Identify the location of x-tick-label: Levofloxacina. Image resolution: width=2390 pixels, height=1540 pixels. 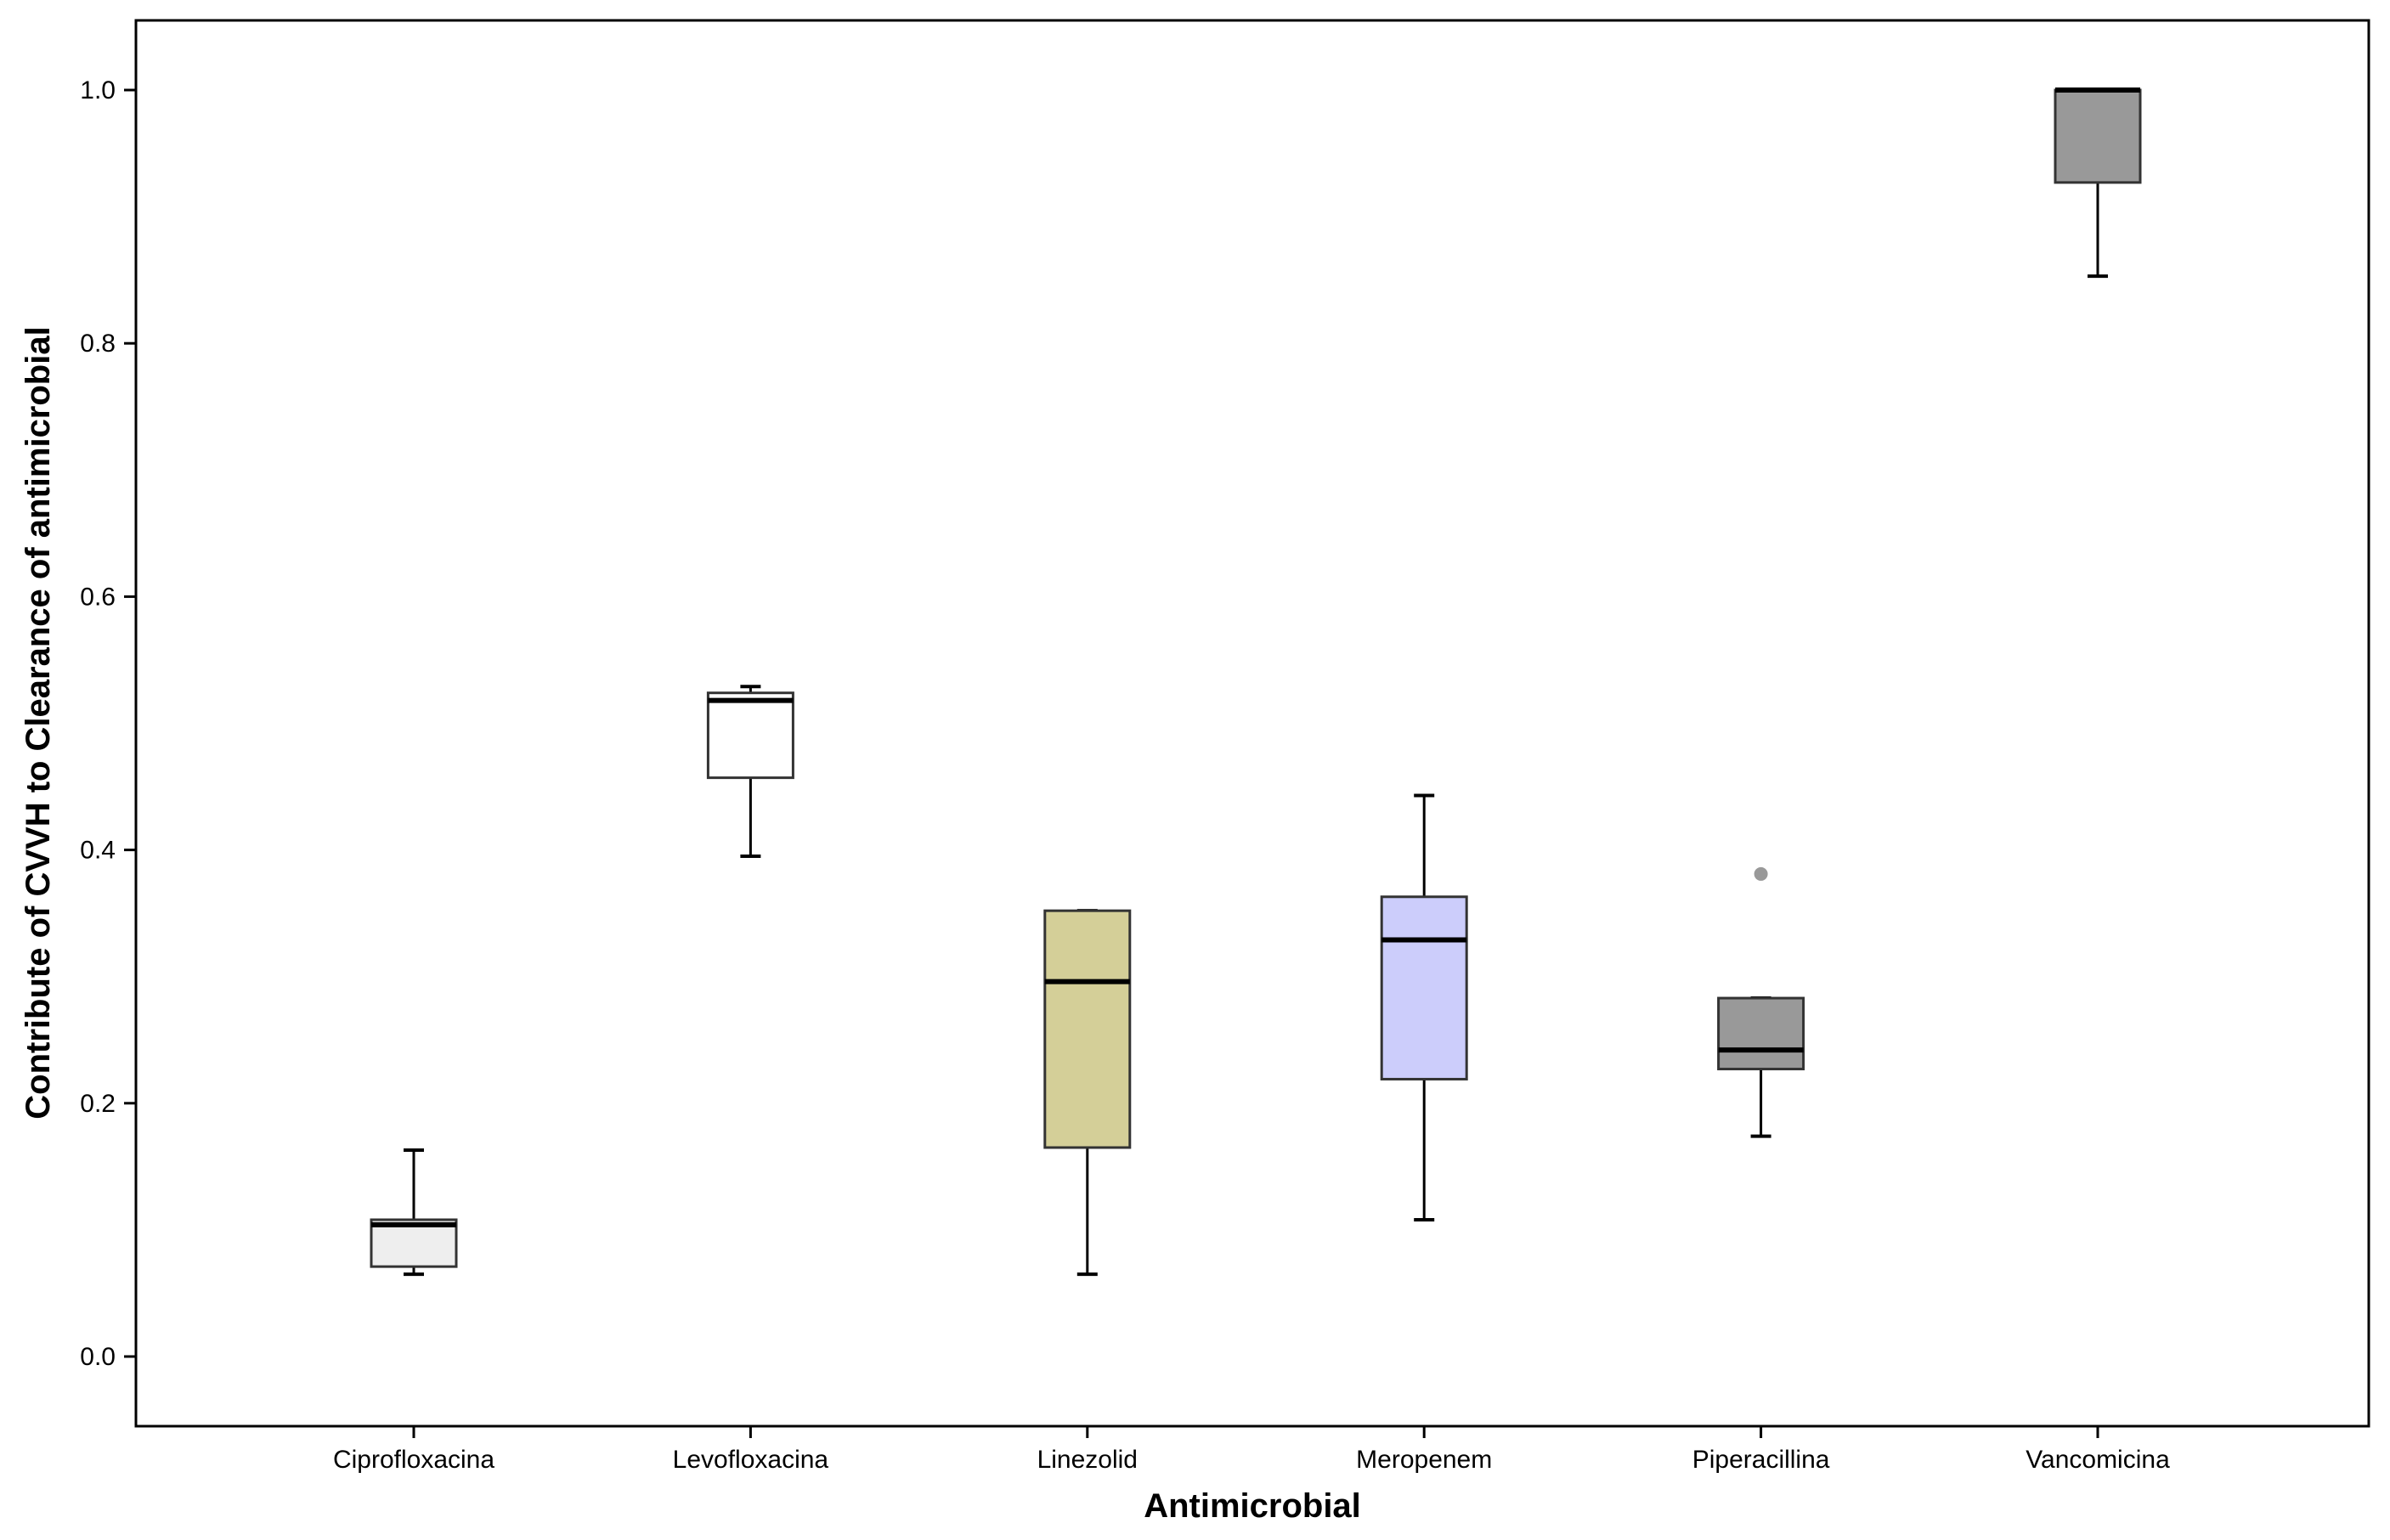
(751, 1460).